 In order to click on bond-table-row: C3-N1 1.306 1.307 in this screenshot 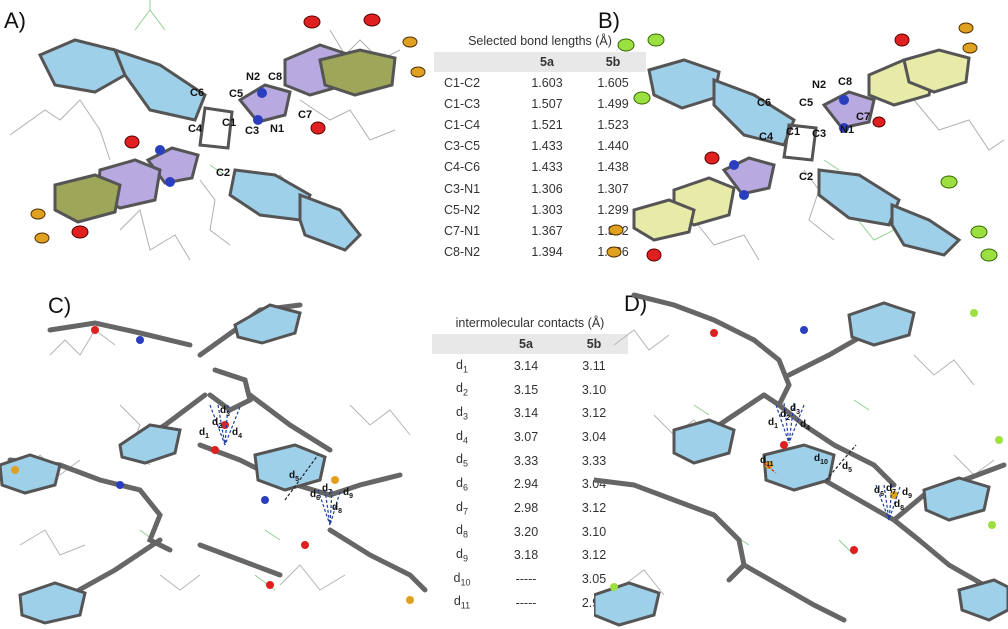, I will do `click(540, 188)`.